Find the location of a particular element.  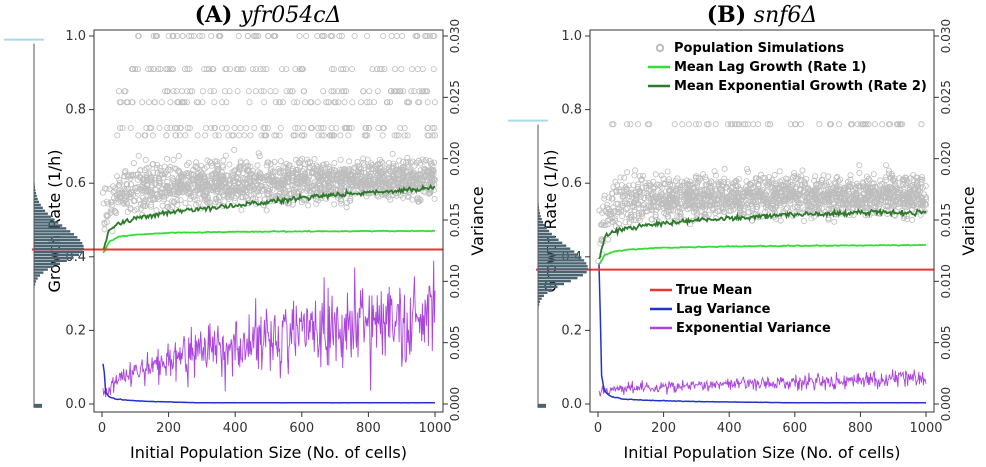

x-tick-label: 600 is located at coordinates (301, 428).